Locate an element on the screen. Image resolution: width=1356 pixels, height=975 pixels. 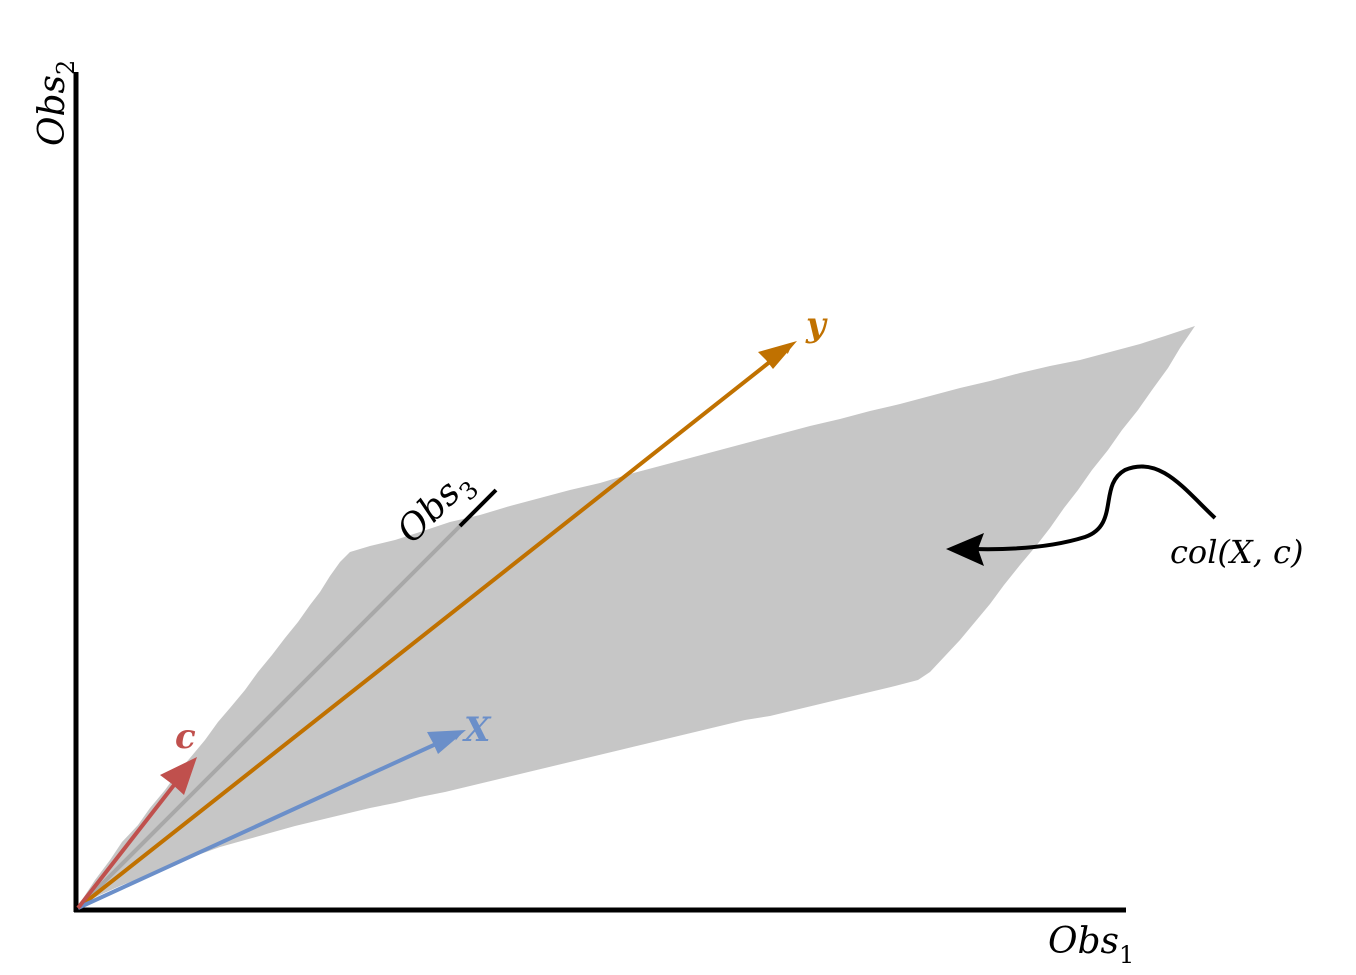
vector-y-label: y is located at coordinates (816, 325).